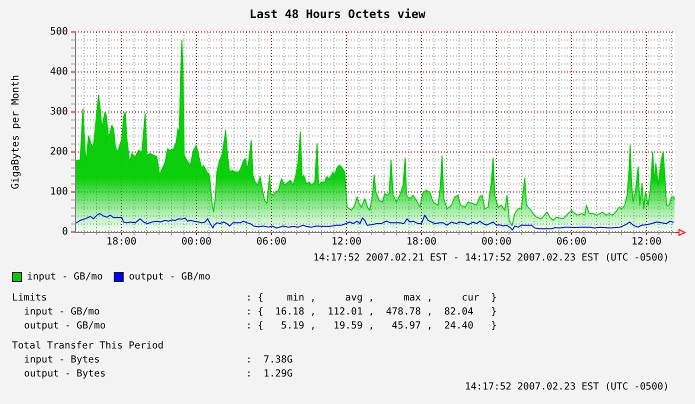 Image resolution: width=695 pixels, height=404 pixels. What do you see at coordinates (65, 326) in the screenshot?
I see `text: output - GB/mo` at bounding box center [65, 326].